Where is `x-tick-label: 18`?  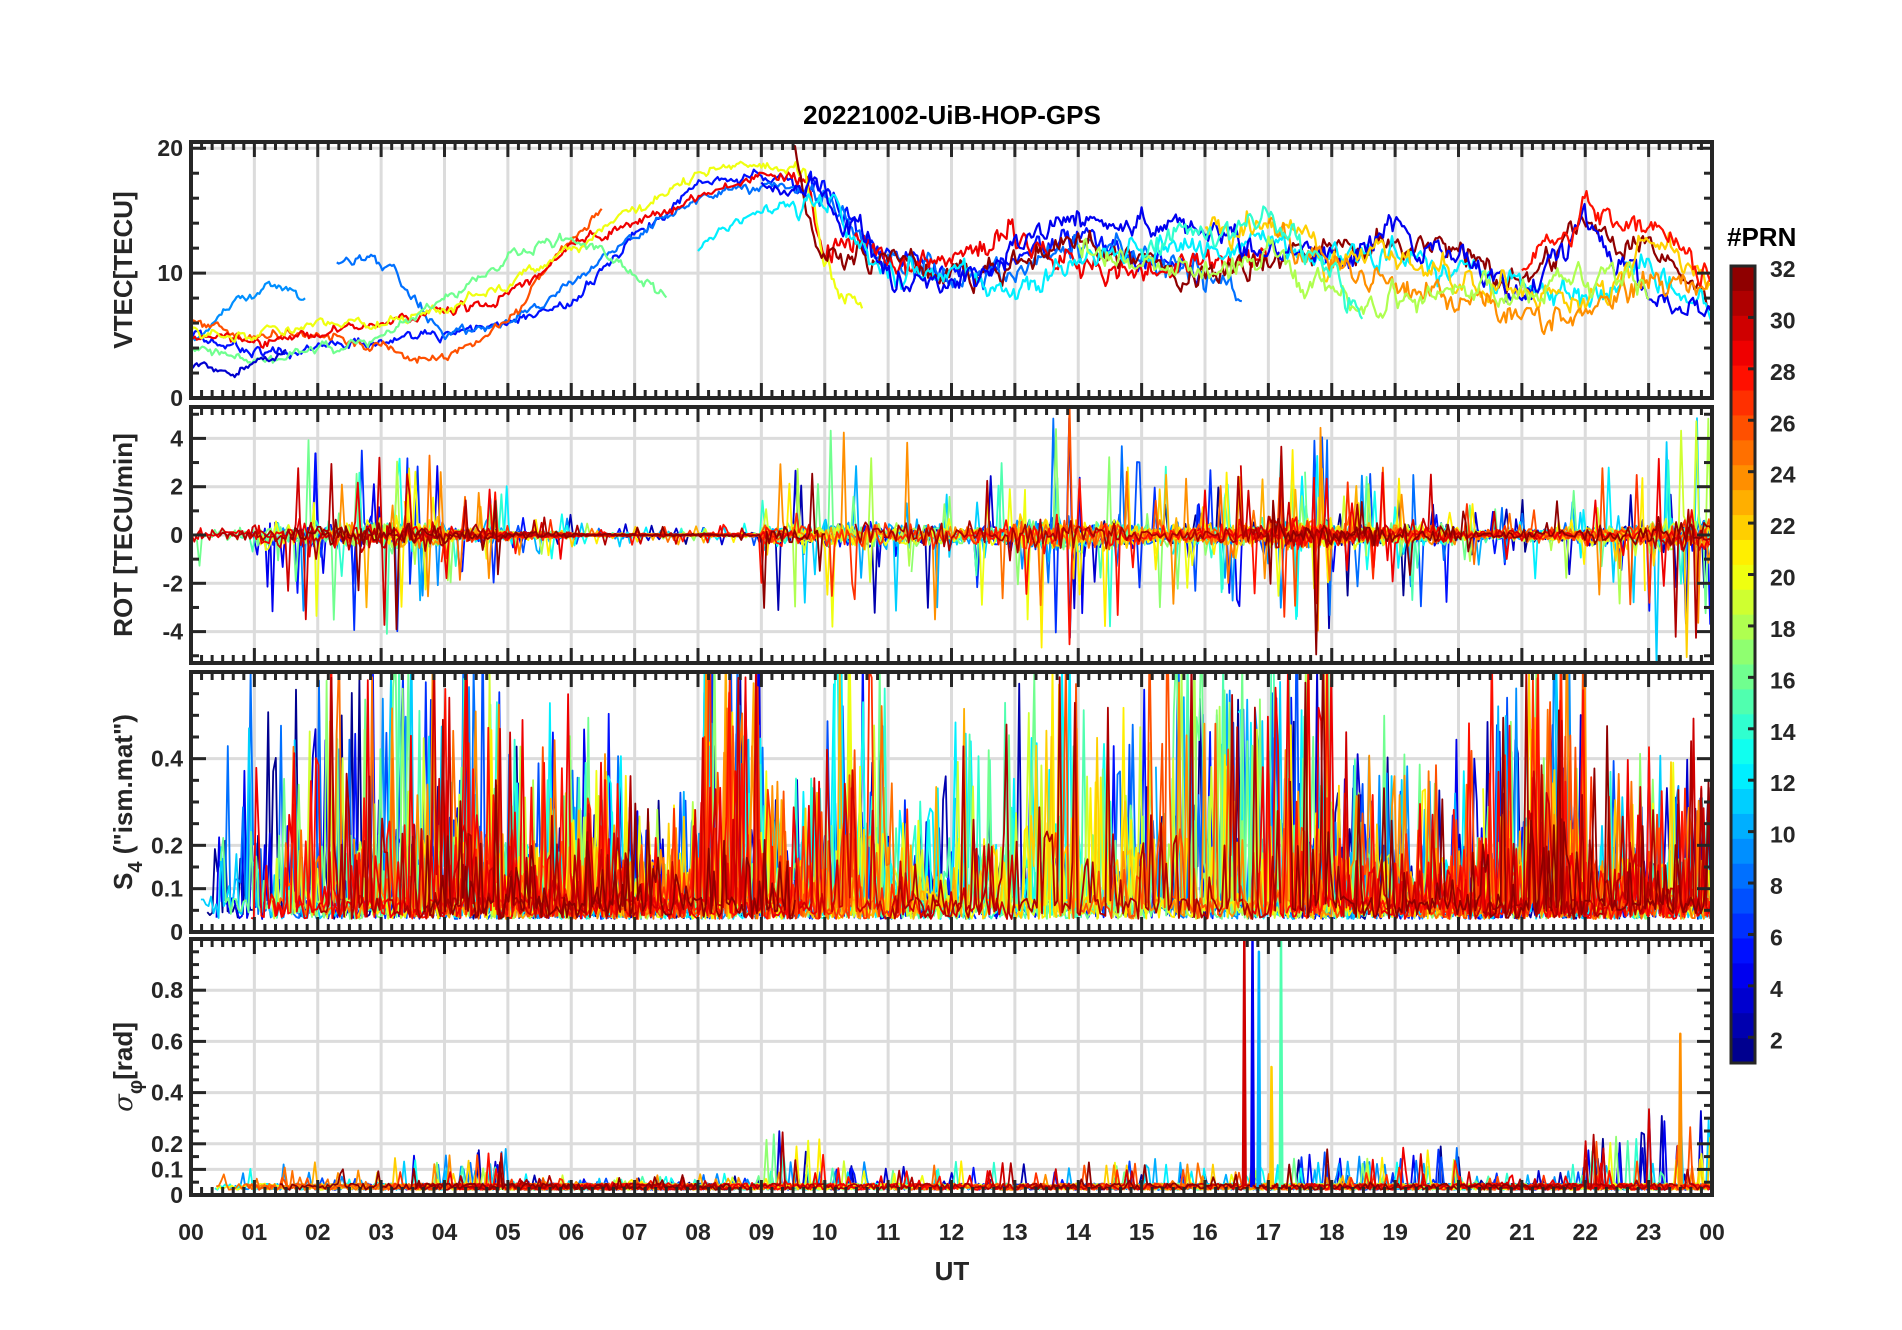 x-tick-label: 18 is located at coordinates (1332, 1232).